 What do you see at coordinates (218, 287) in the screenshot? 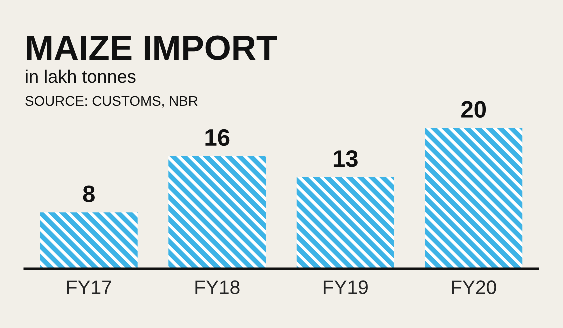
I see `x-tick-label: FY18` at bounding box center [218, 287].